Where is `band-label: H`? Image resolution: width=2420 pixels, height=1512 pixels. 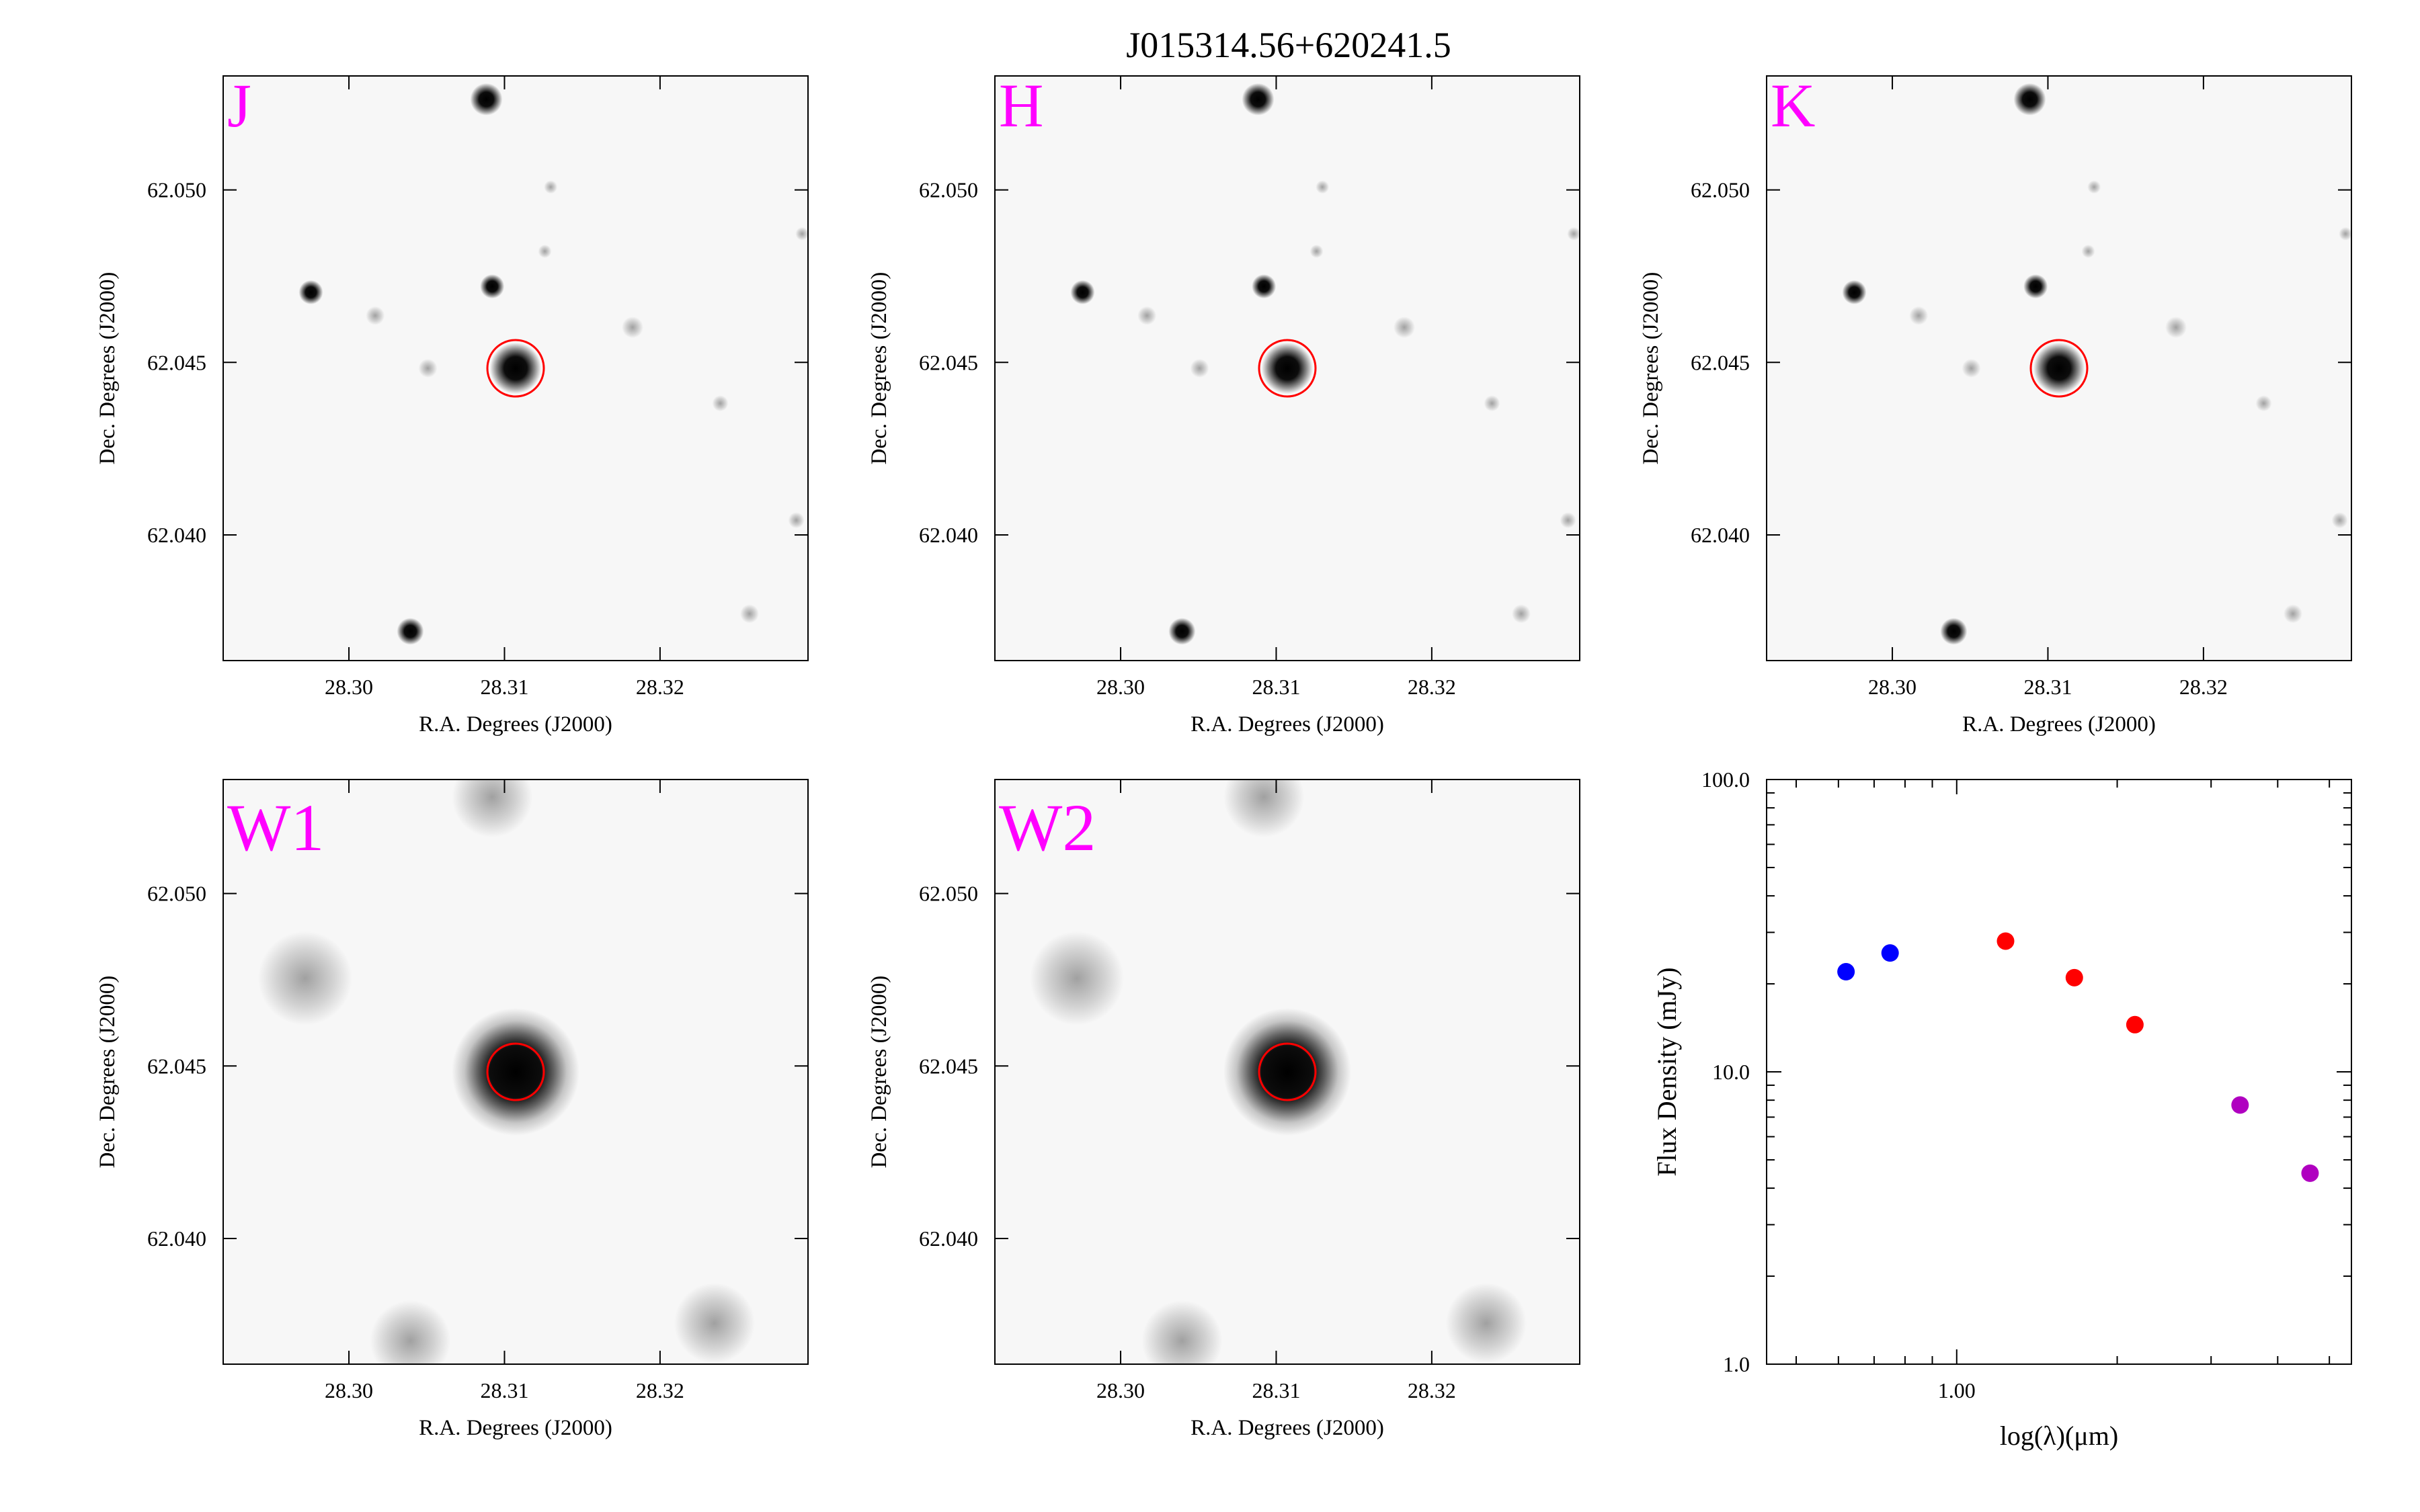 band-label: H is located at coordinates (1021, 106).